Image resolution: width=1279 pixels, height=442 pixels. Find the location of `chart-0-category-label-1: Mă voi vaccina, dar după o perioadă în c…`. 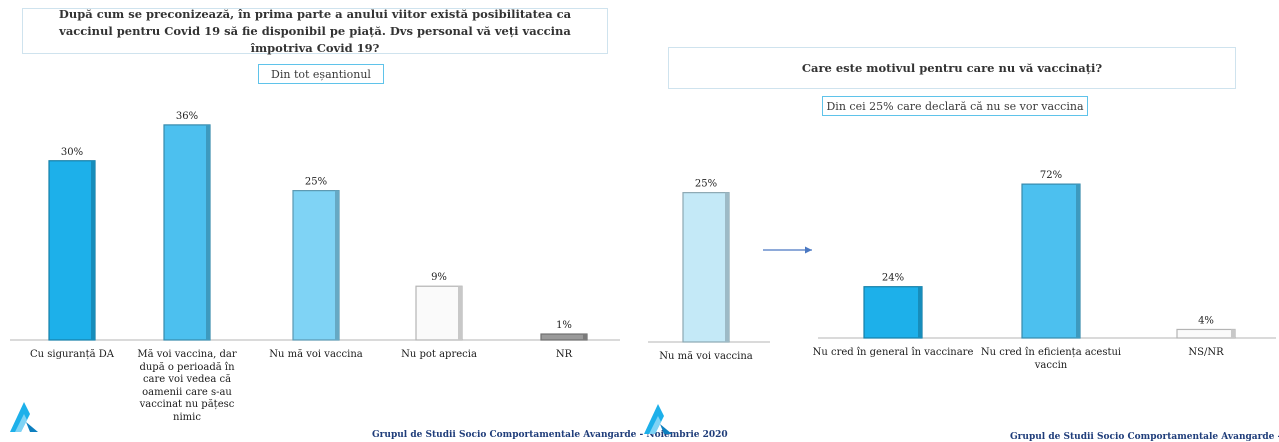

chart-0-category-label-1: Mă voi vaccina, dar după o perioadă în c… is located at coordinates (187, 386).